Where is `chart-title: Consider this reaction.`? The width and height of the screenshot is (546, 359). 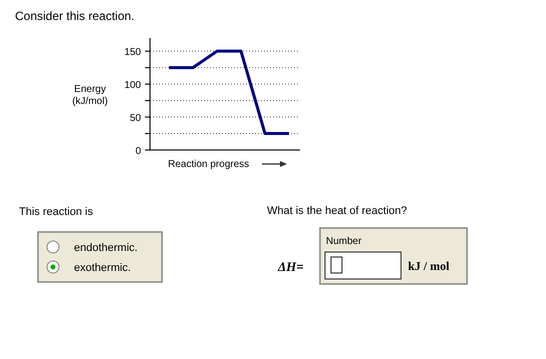
chart-title: Consider this reaction. is located at coordinates (74, 16).